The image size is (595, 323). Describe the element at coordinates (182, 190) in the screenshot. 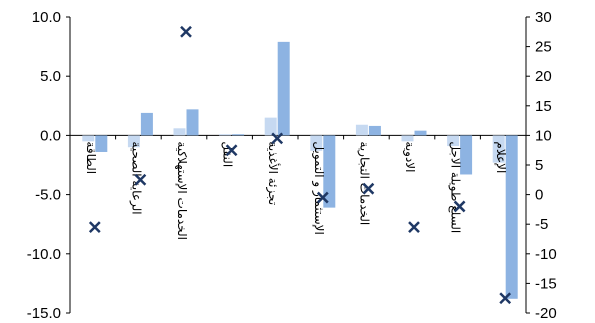

I see `category-label: الخدمات الإستهلاكية` at that location.